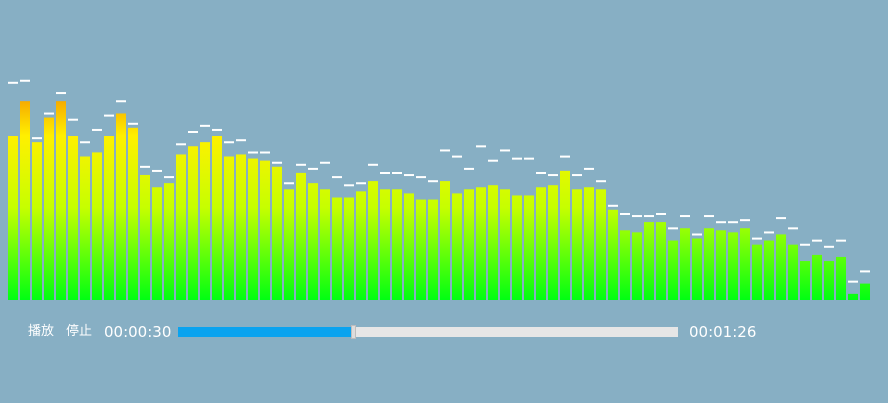  What do you see at coordinates (41, 331) in the screenshot?
I see `play-button: 播放` at bounding box center [41, 331].